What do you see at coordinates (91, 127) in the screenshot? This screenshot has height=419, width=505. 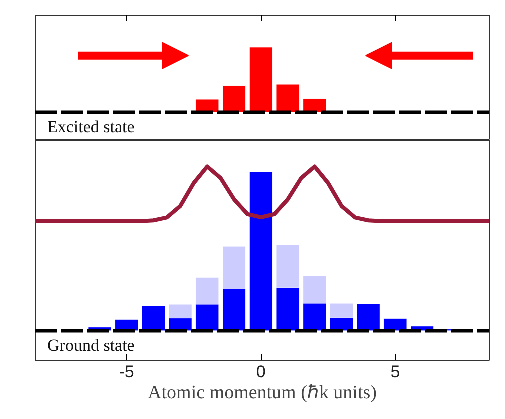 I see `text: Excited state` at bounding box center [91, 127].